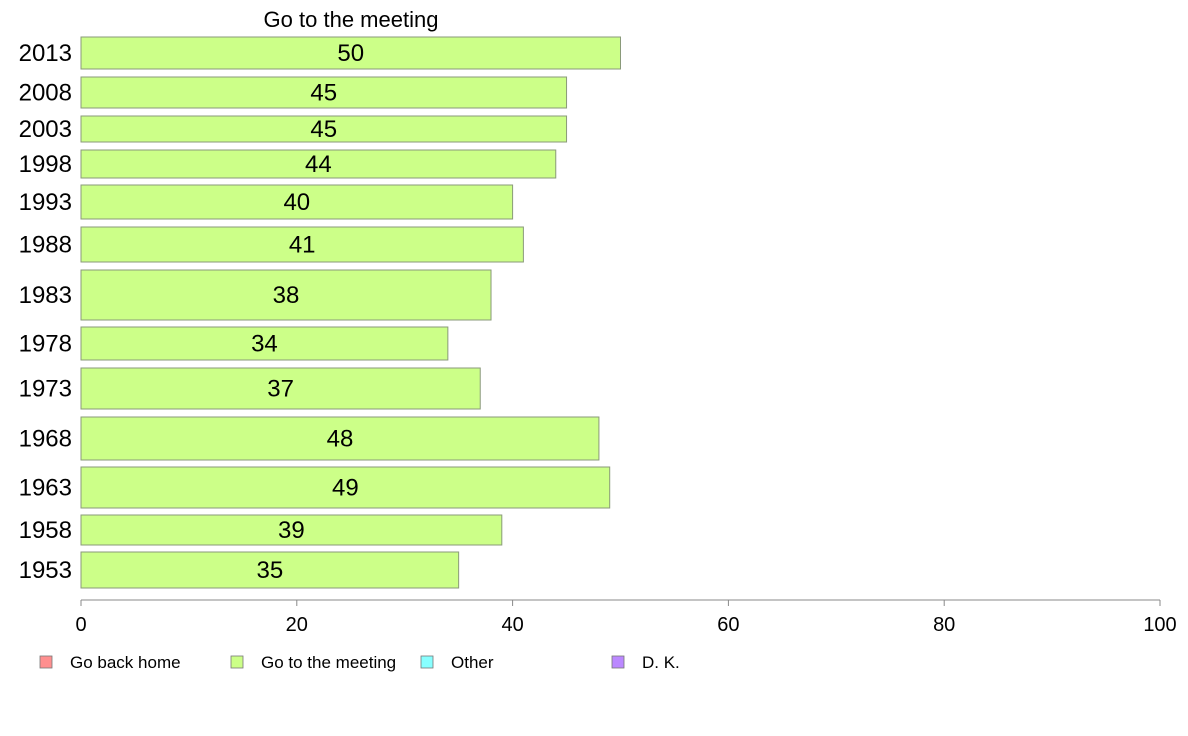  I want to click on bar-value-label: 38, so click(286, 295).